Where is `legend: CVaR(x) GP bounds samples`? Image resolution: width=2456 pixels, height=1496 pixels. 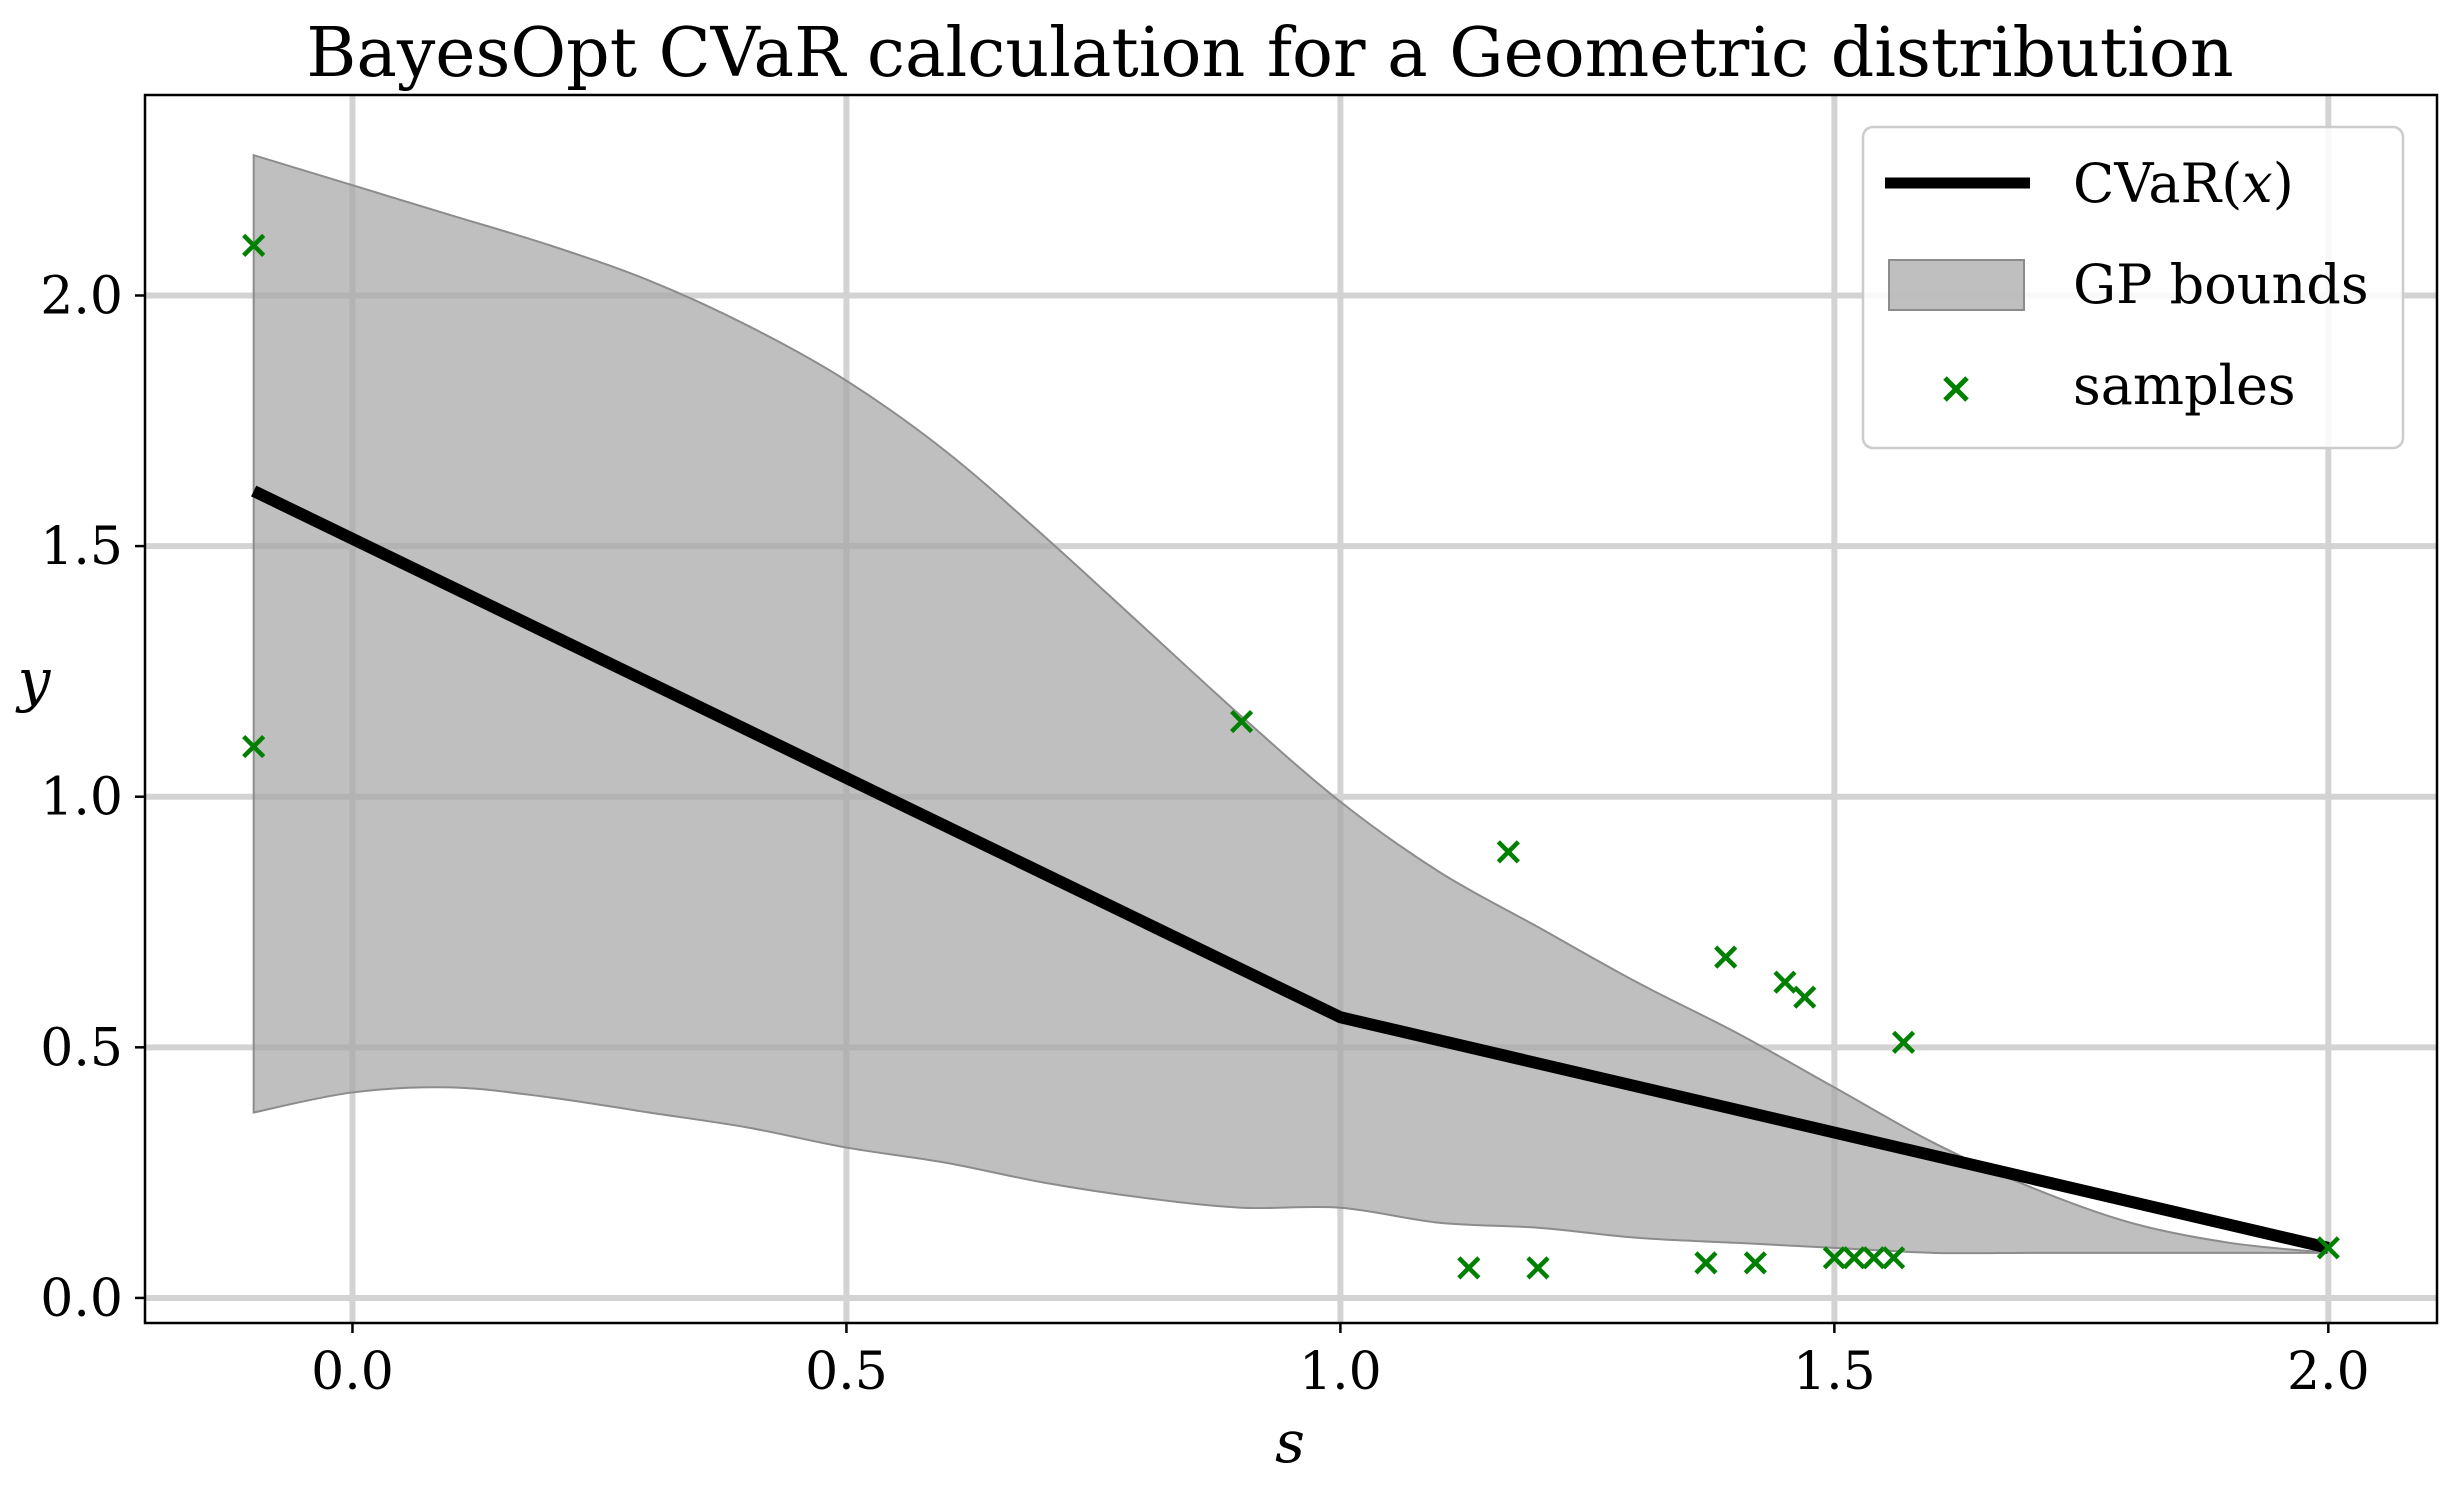 legend: CVaR(x) GP bounds samples is located at coordinates (2133, 287).